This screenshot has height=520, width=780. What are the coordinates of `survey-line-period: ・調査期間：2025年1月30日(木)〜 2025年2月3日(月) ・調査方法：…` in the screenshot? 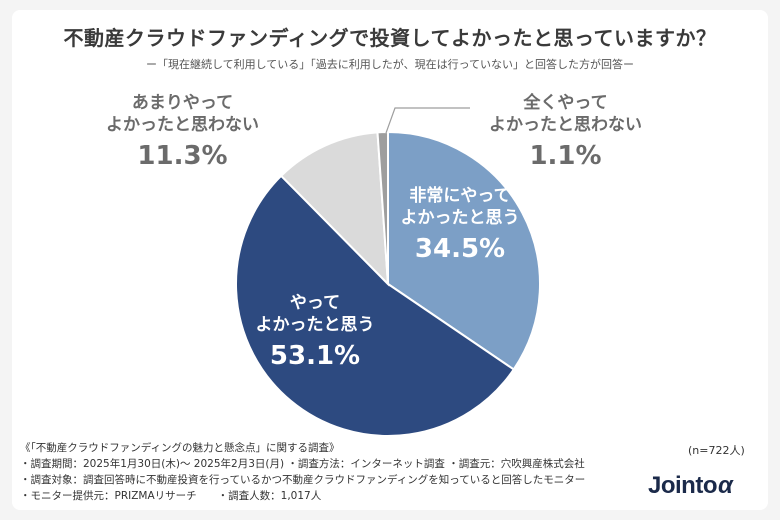 It's located at (302, 464).